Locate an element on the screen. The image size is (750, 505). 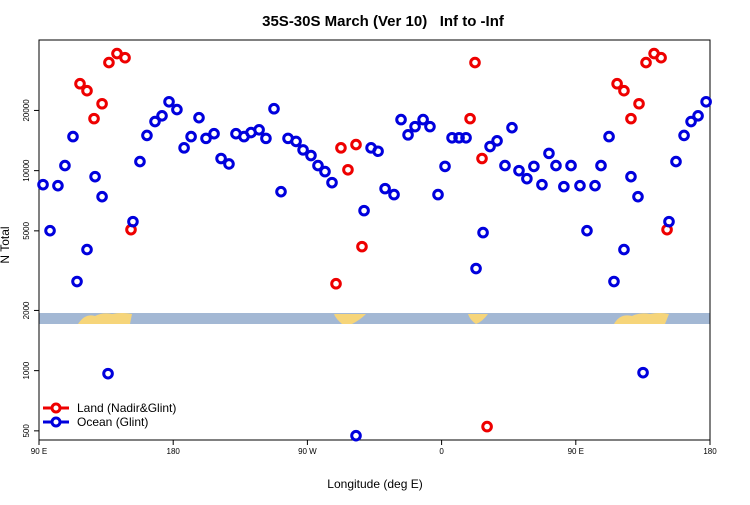
legend-label: Ocean (Glint) is located at coordinates (112, 422).